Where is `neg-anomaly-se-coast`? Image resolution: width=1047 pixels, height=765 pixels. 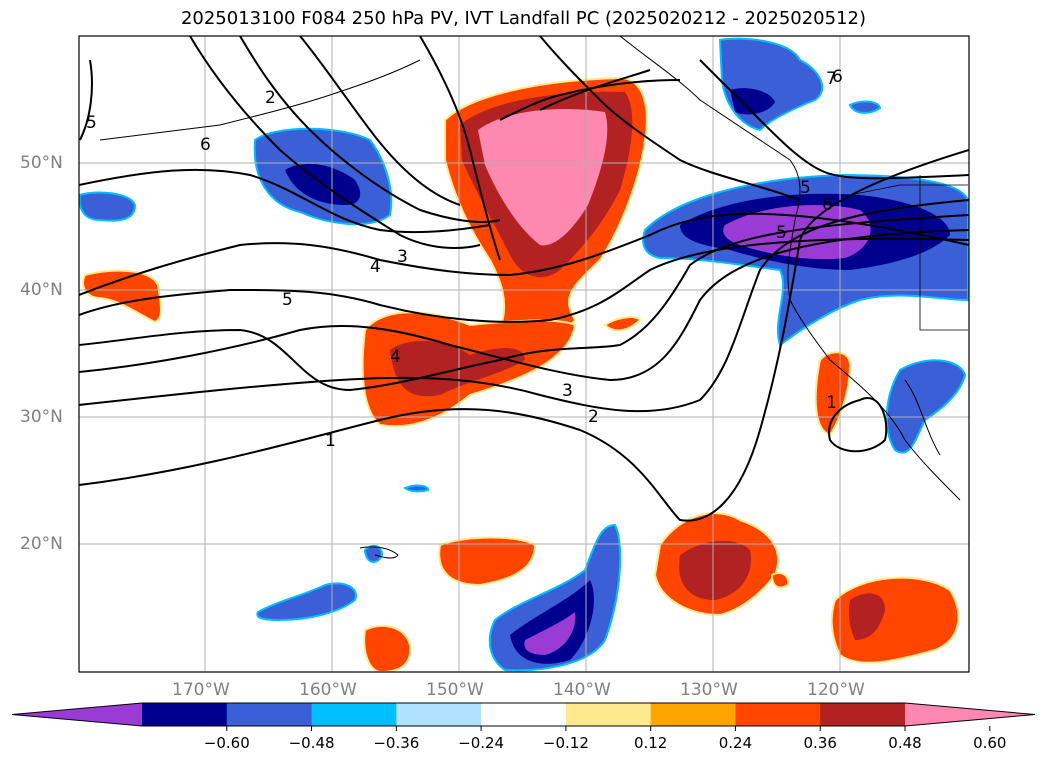 neg-anomaly-se-coast is located at coordinates (926, 406).